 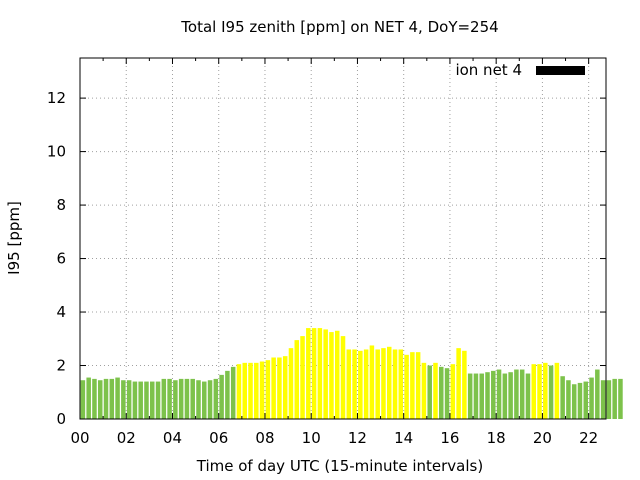 What do you see at coordinates (56, 152) in the screenshot?
I see `y-tick-label: 10` at bounding box center [56, 152].